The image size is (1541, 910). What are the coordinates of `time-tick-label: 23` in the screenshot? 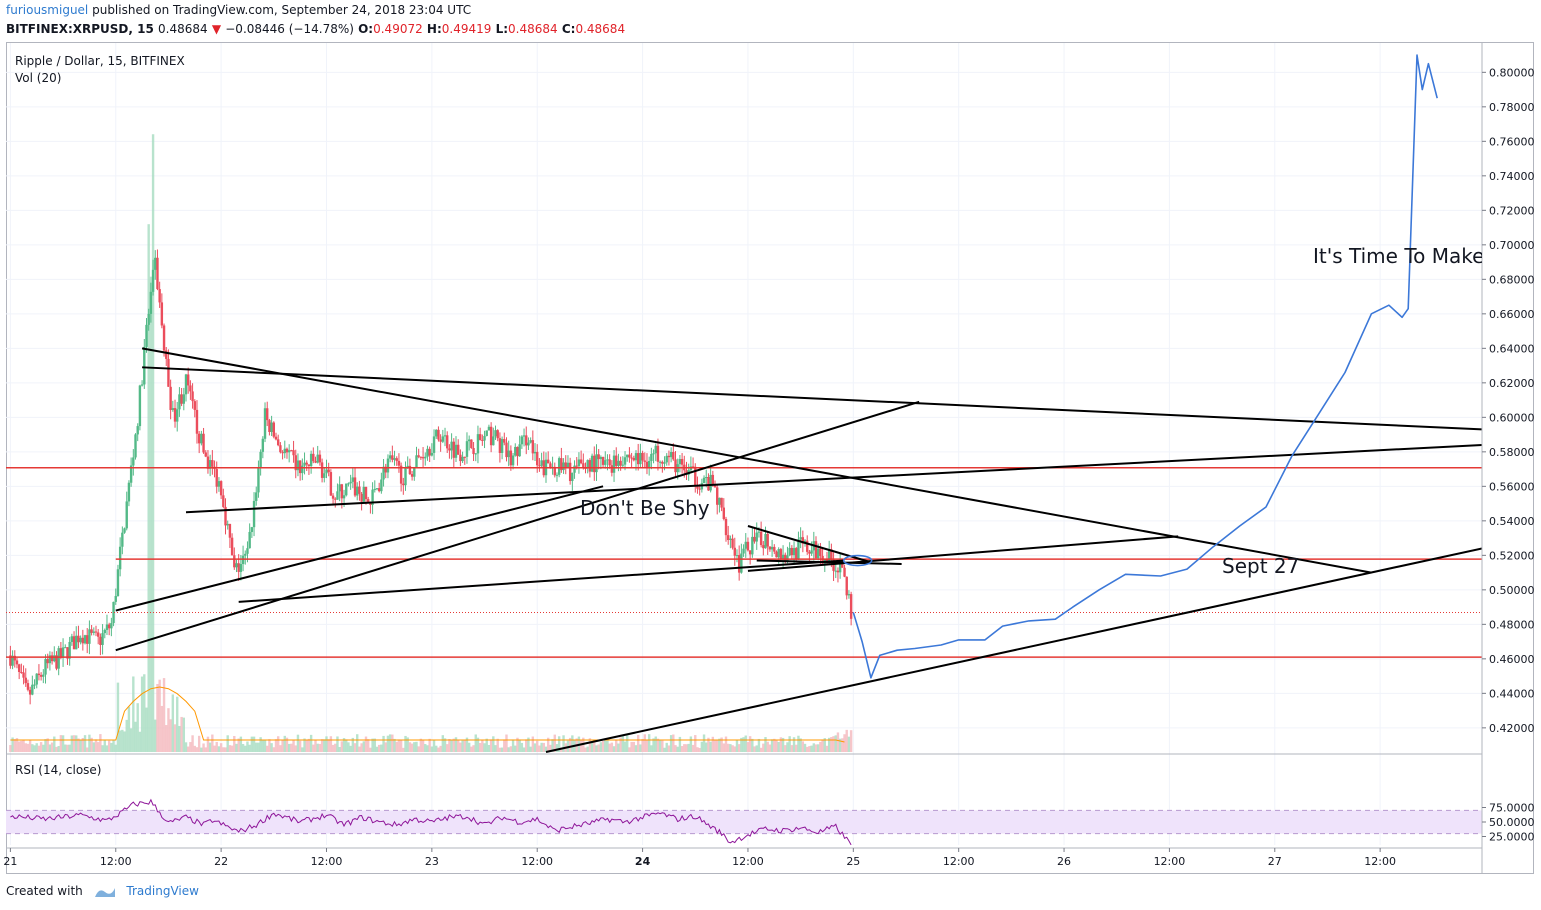 It's located at (432, 861).